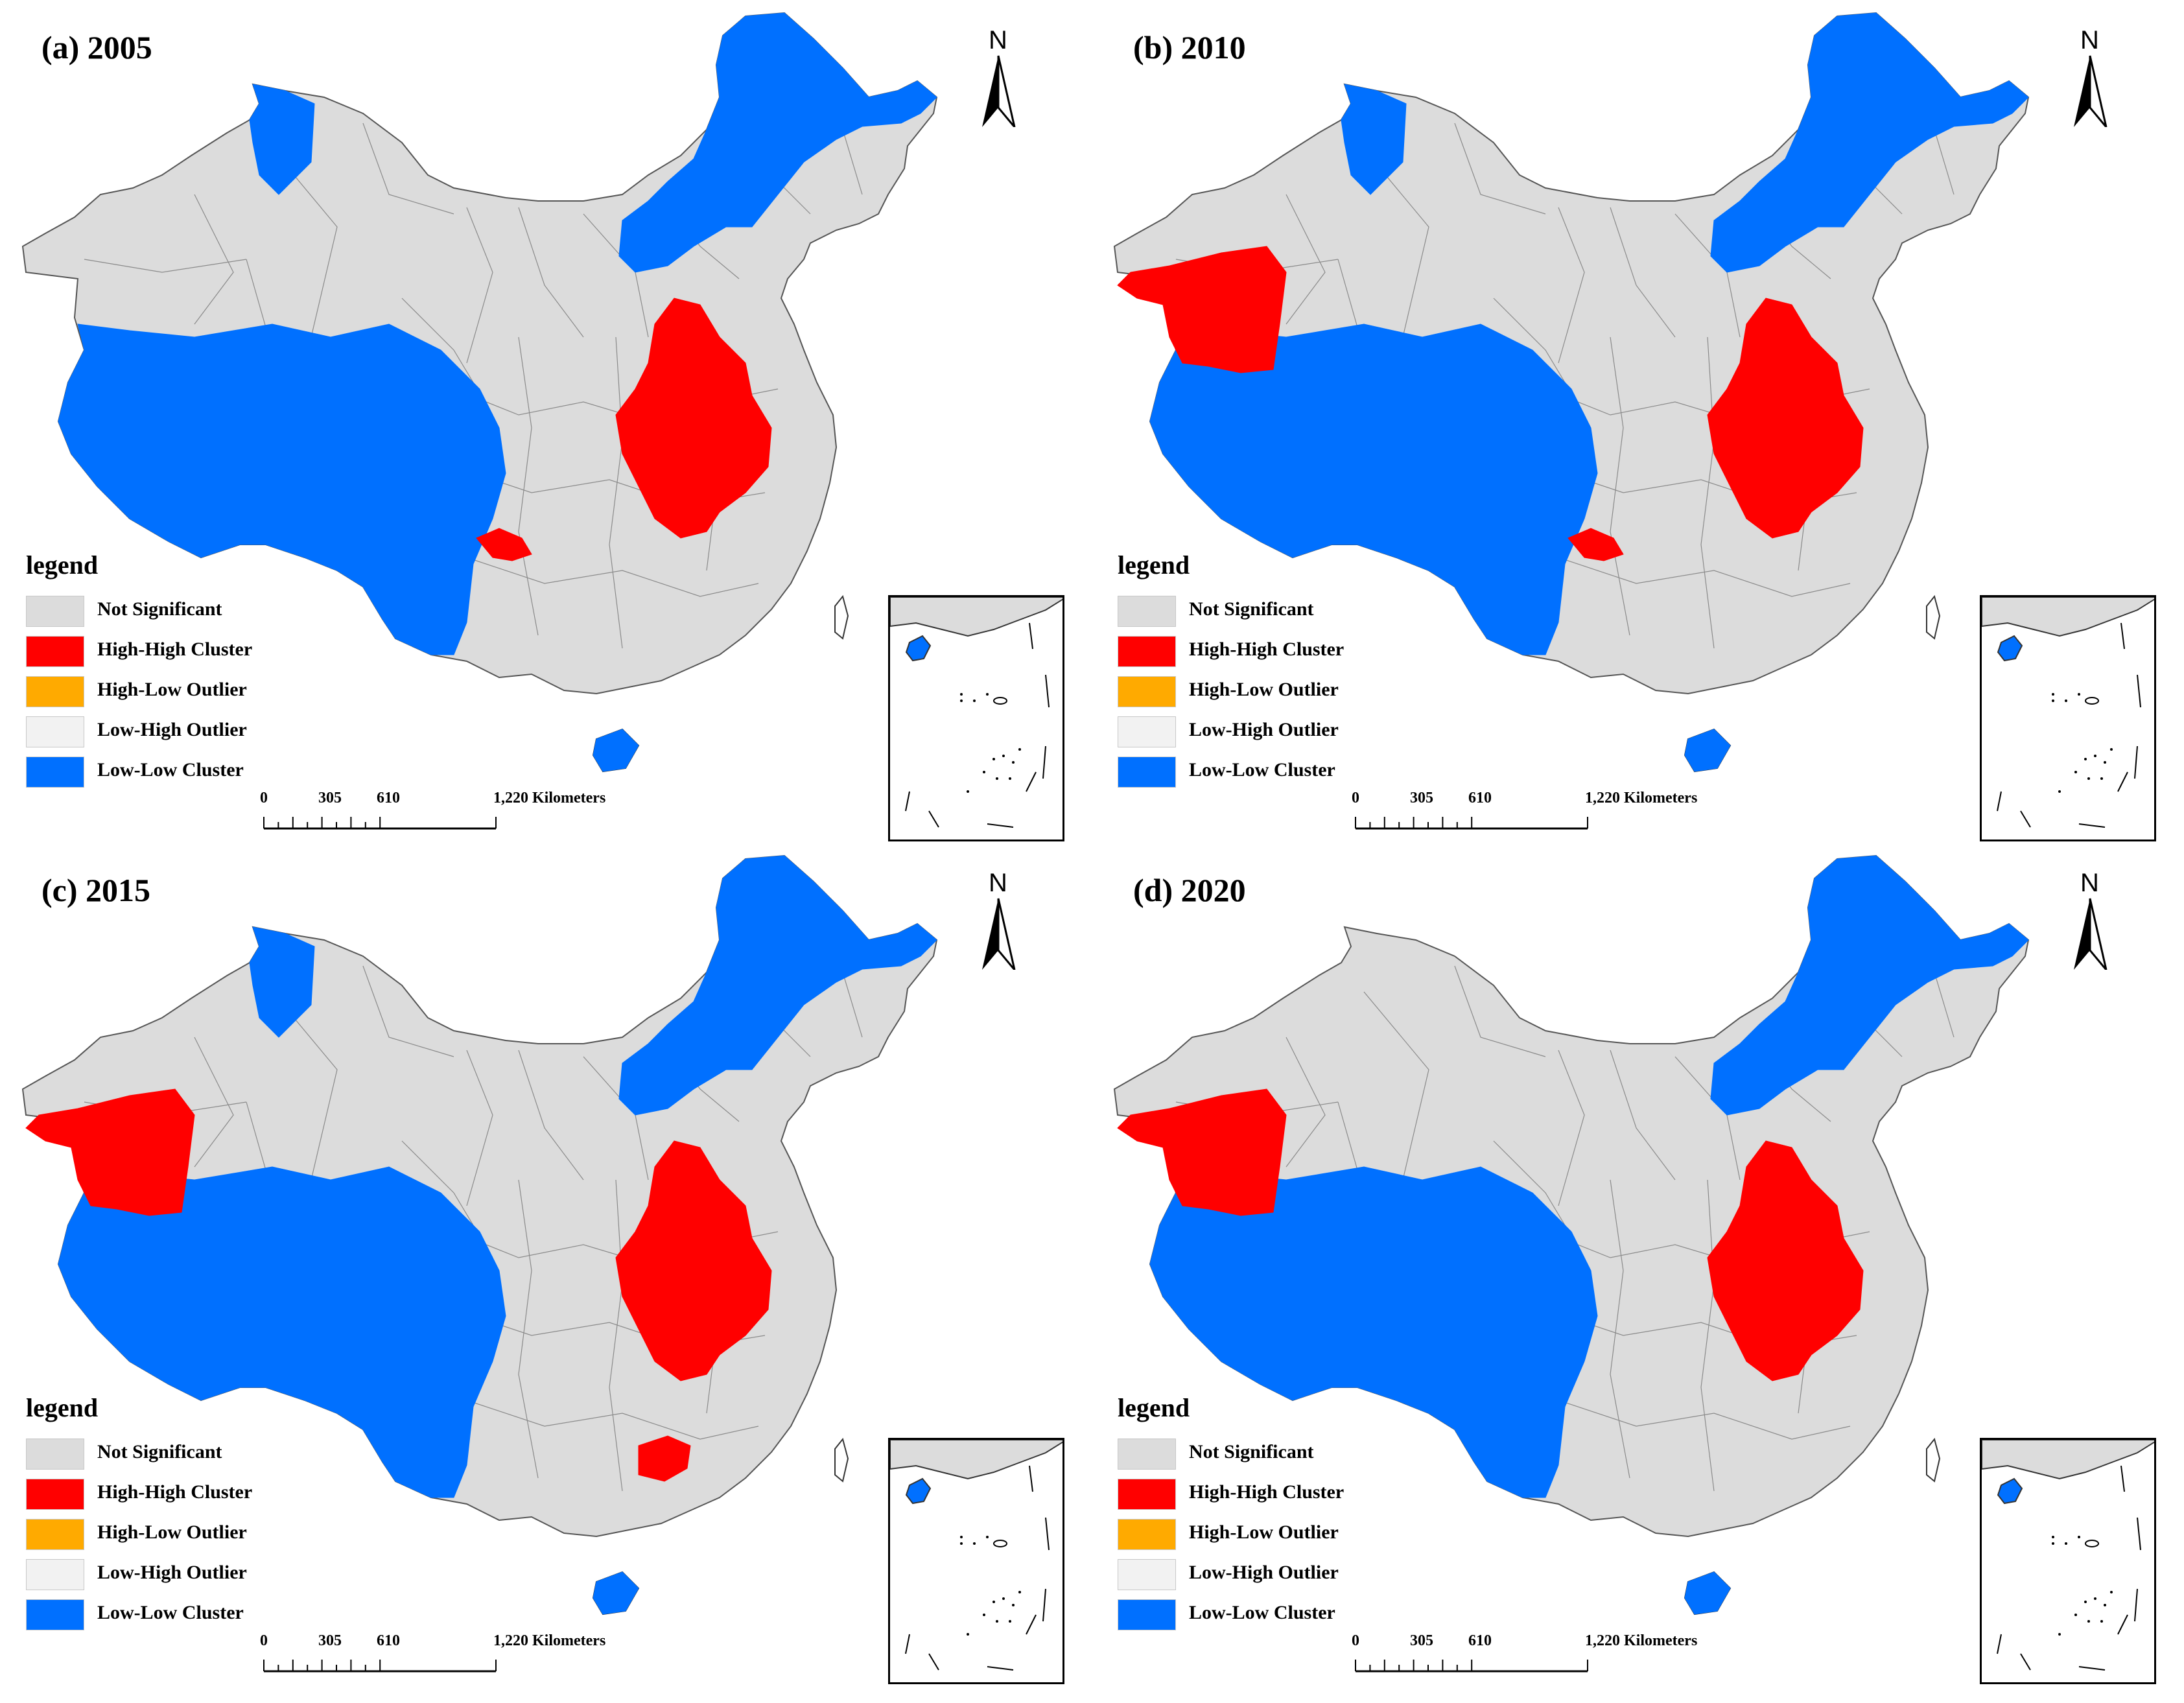 The width and height of the screenshot is (2184, 1703). What do you see at coordinates (842, 617) in the screenshot?
I see `taiwan-outline` at bounding box center [842, 617].